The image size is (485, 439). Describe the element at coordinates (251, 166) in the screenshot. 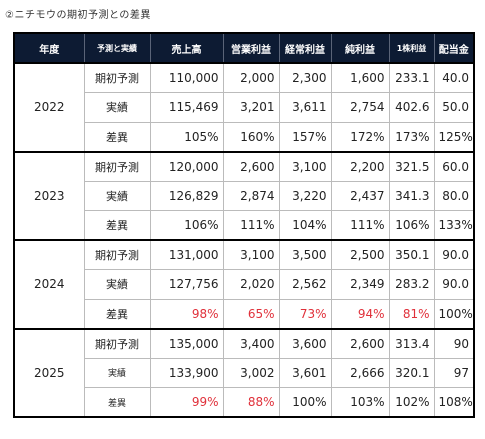

I see `operating-profit-cell: 2,600` at that location.